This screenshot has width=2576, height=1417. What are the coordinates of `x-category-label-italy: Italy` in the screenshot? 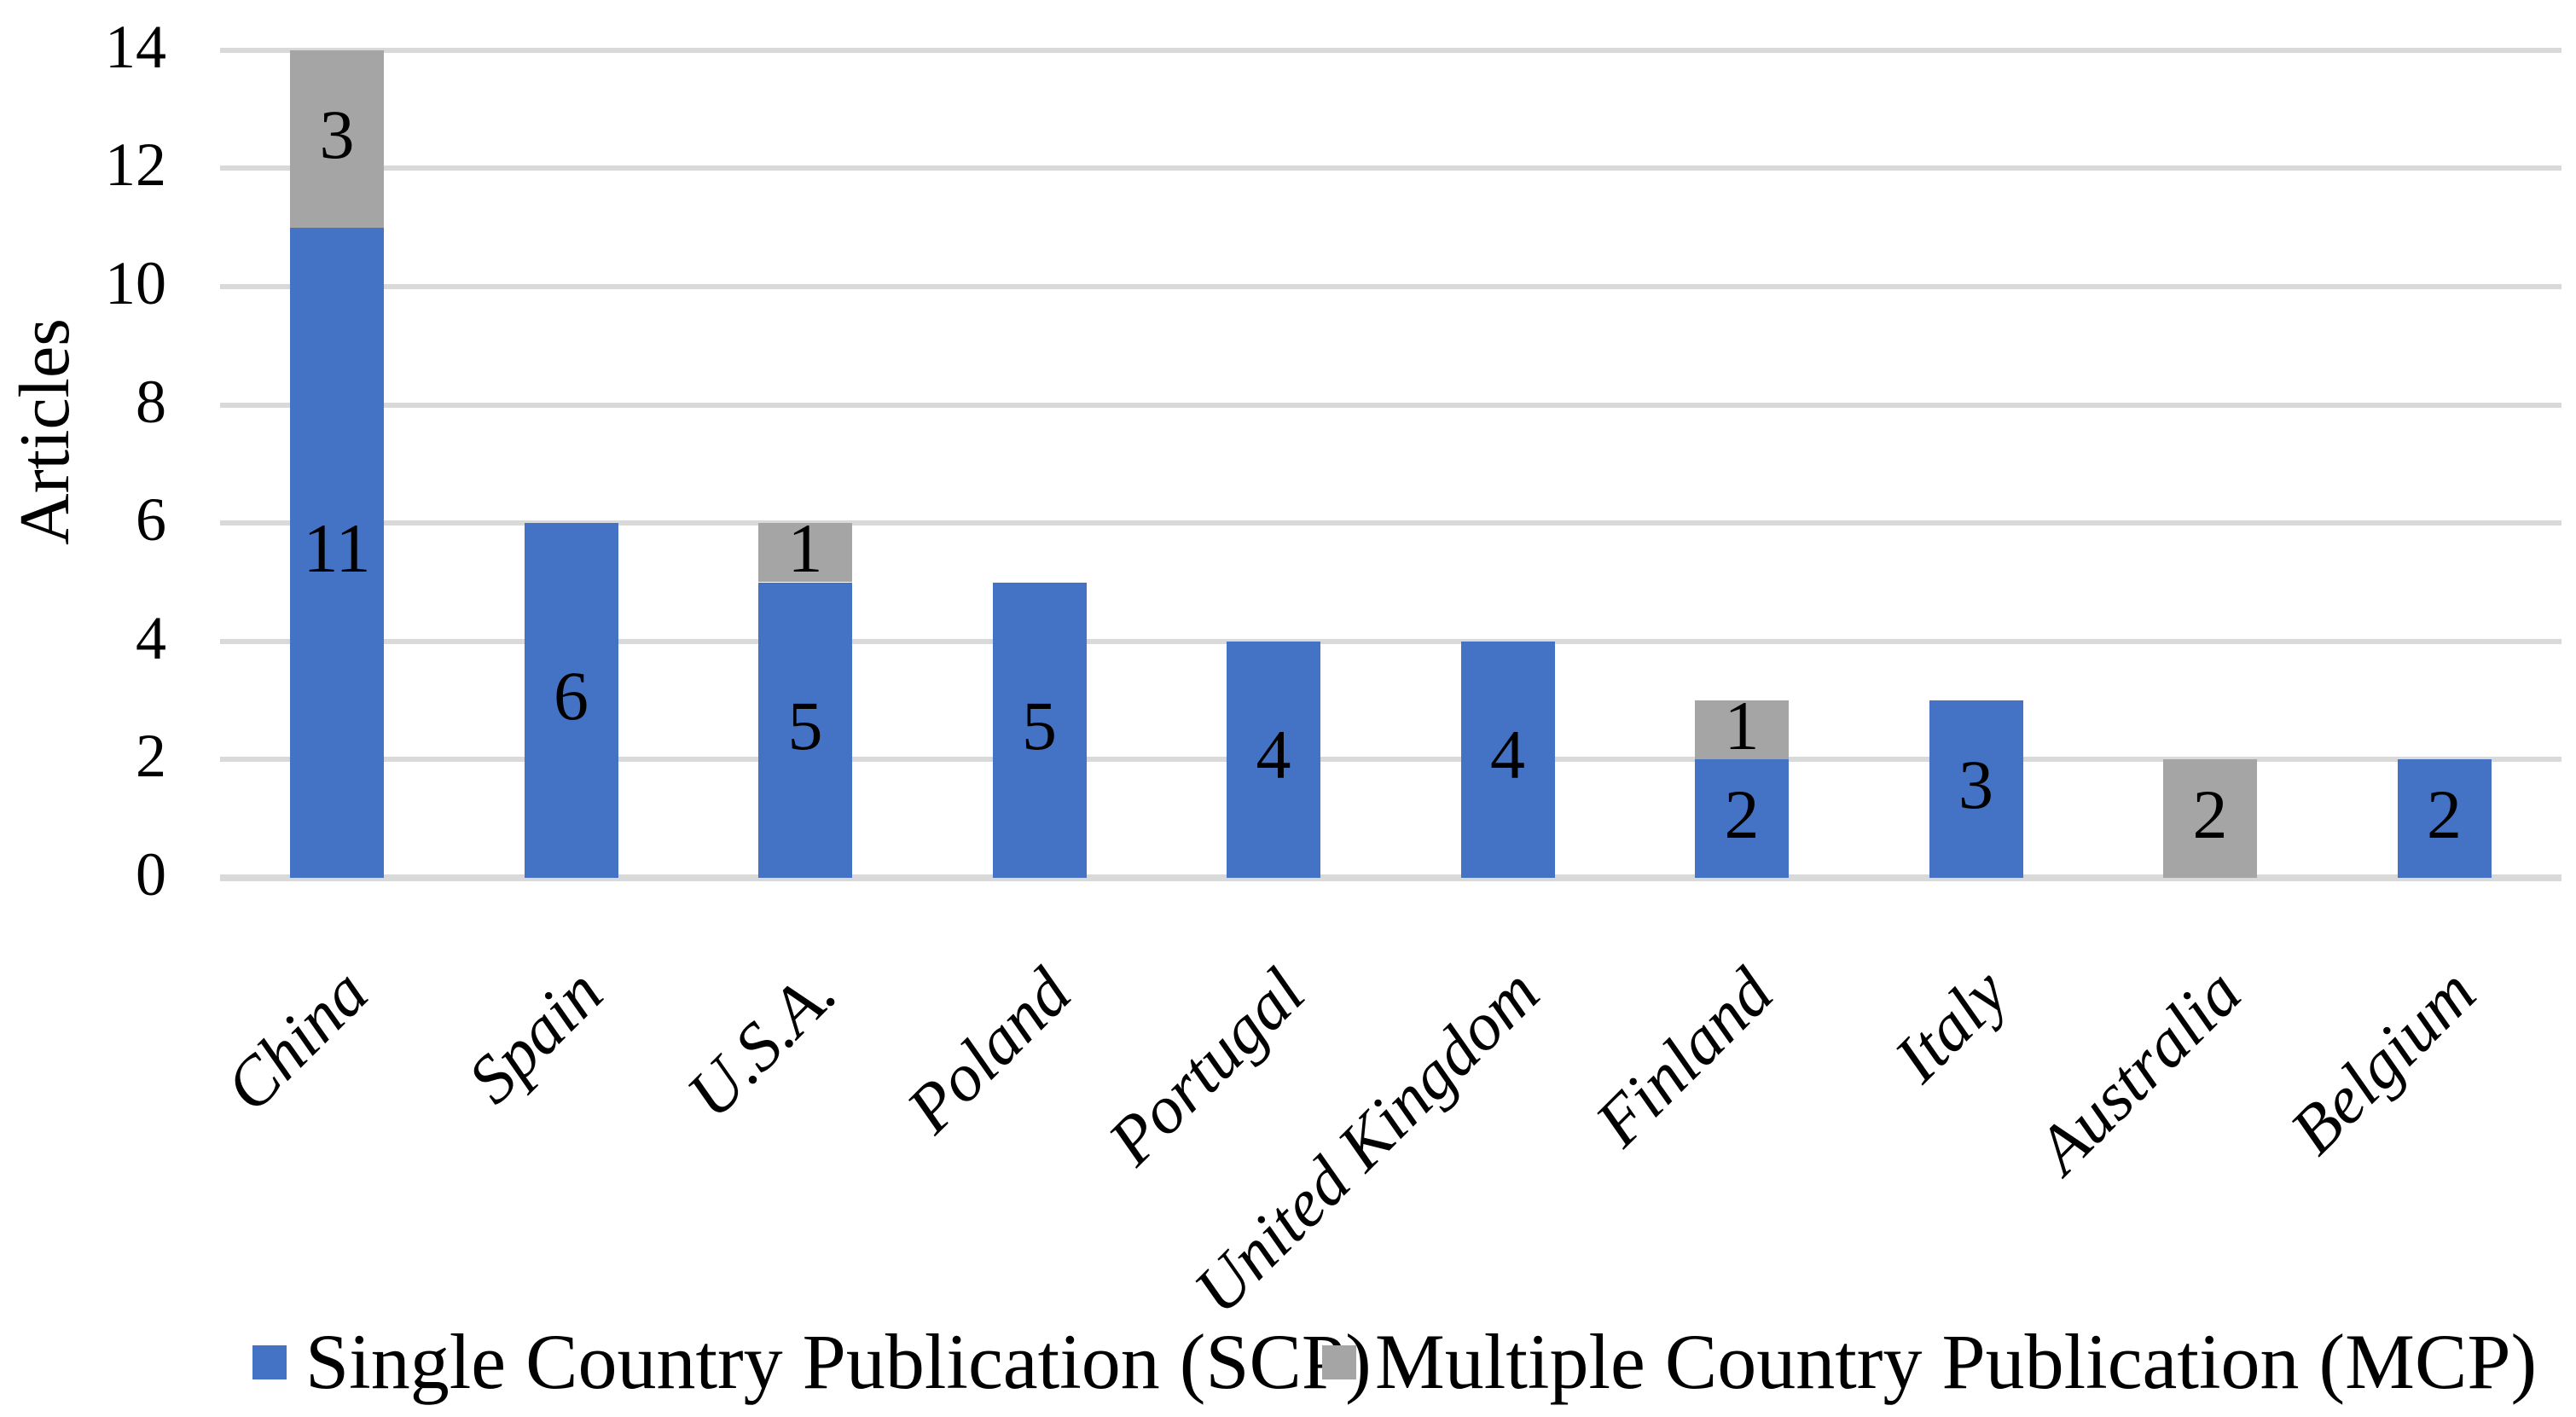 It's located at (1951, 1026).